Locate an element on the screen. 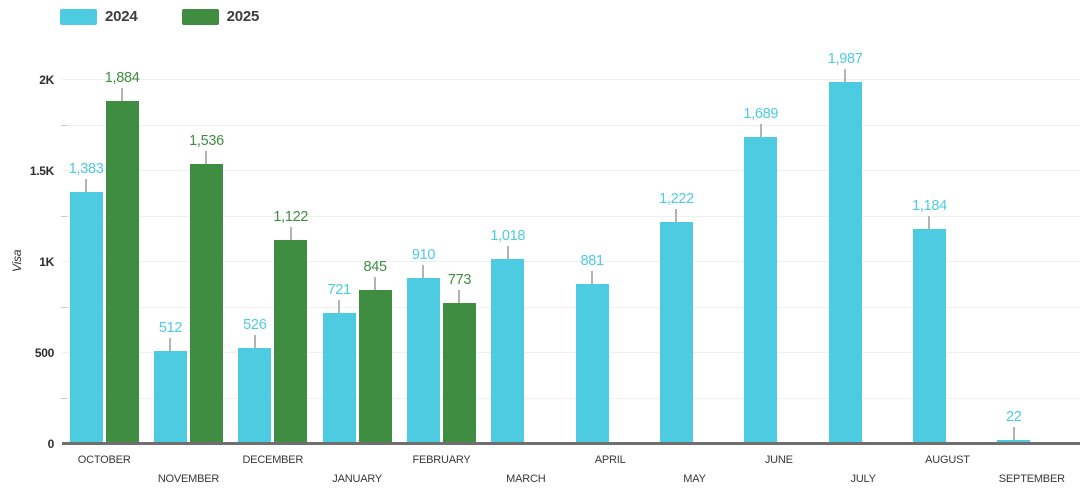  bar-group-october: 1,383 1,884 OCTOBER is located at coordinates (104, 261).